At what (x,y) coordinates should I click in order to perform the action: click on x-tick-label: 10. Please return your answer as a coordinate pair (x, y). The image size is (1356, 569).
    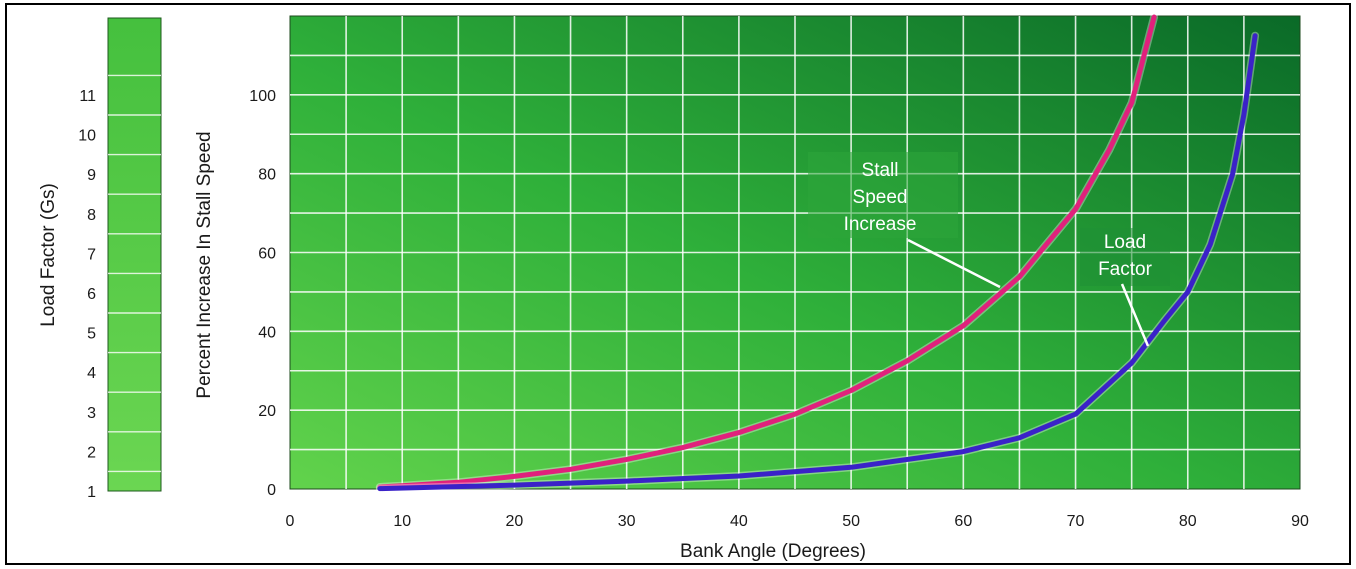
    Looking at the image, I should click on (402, 521).